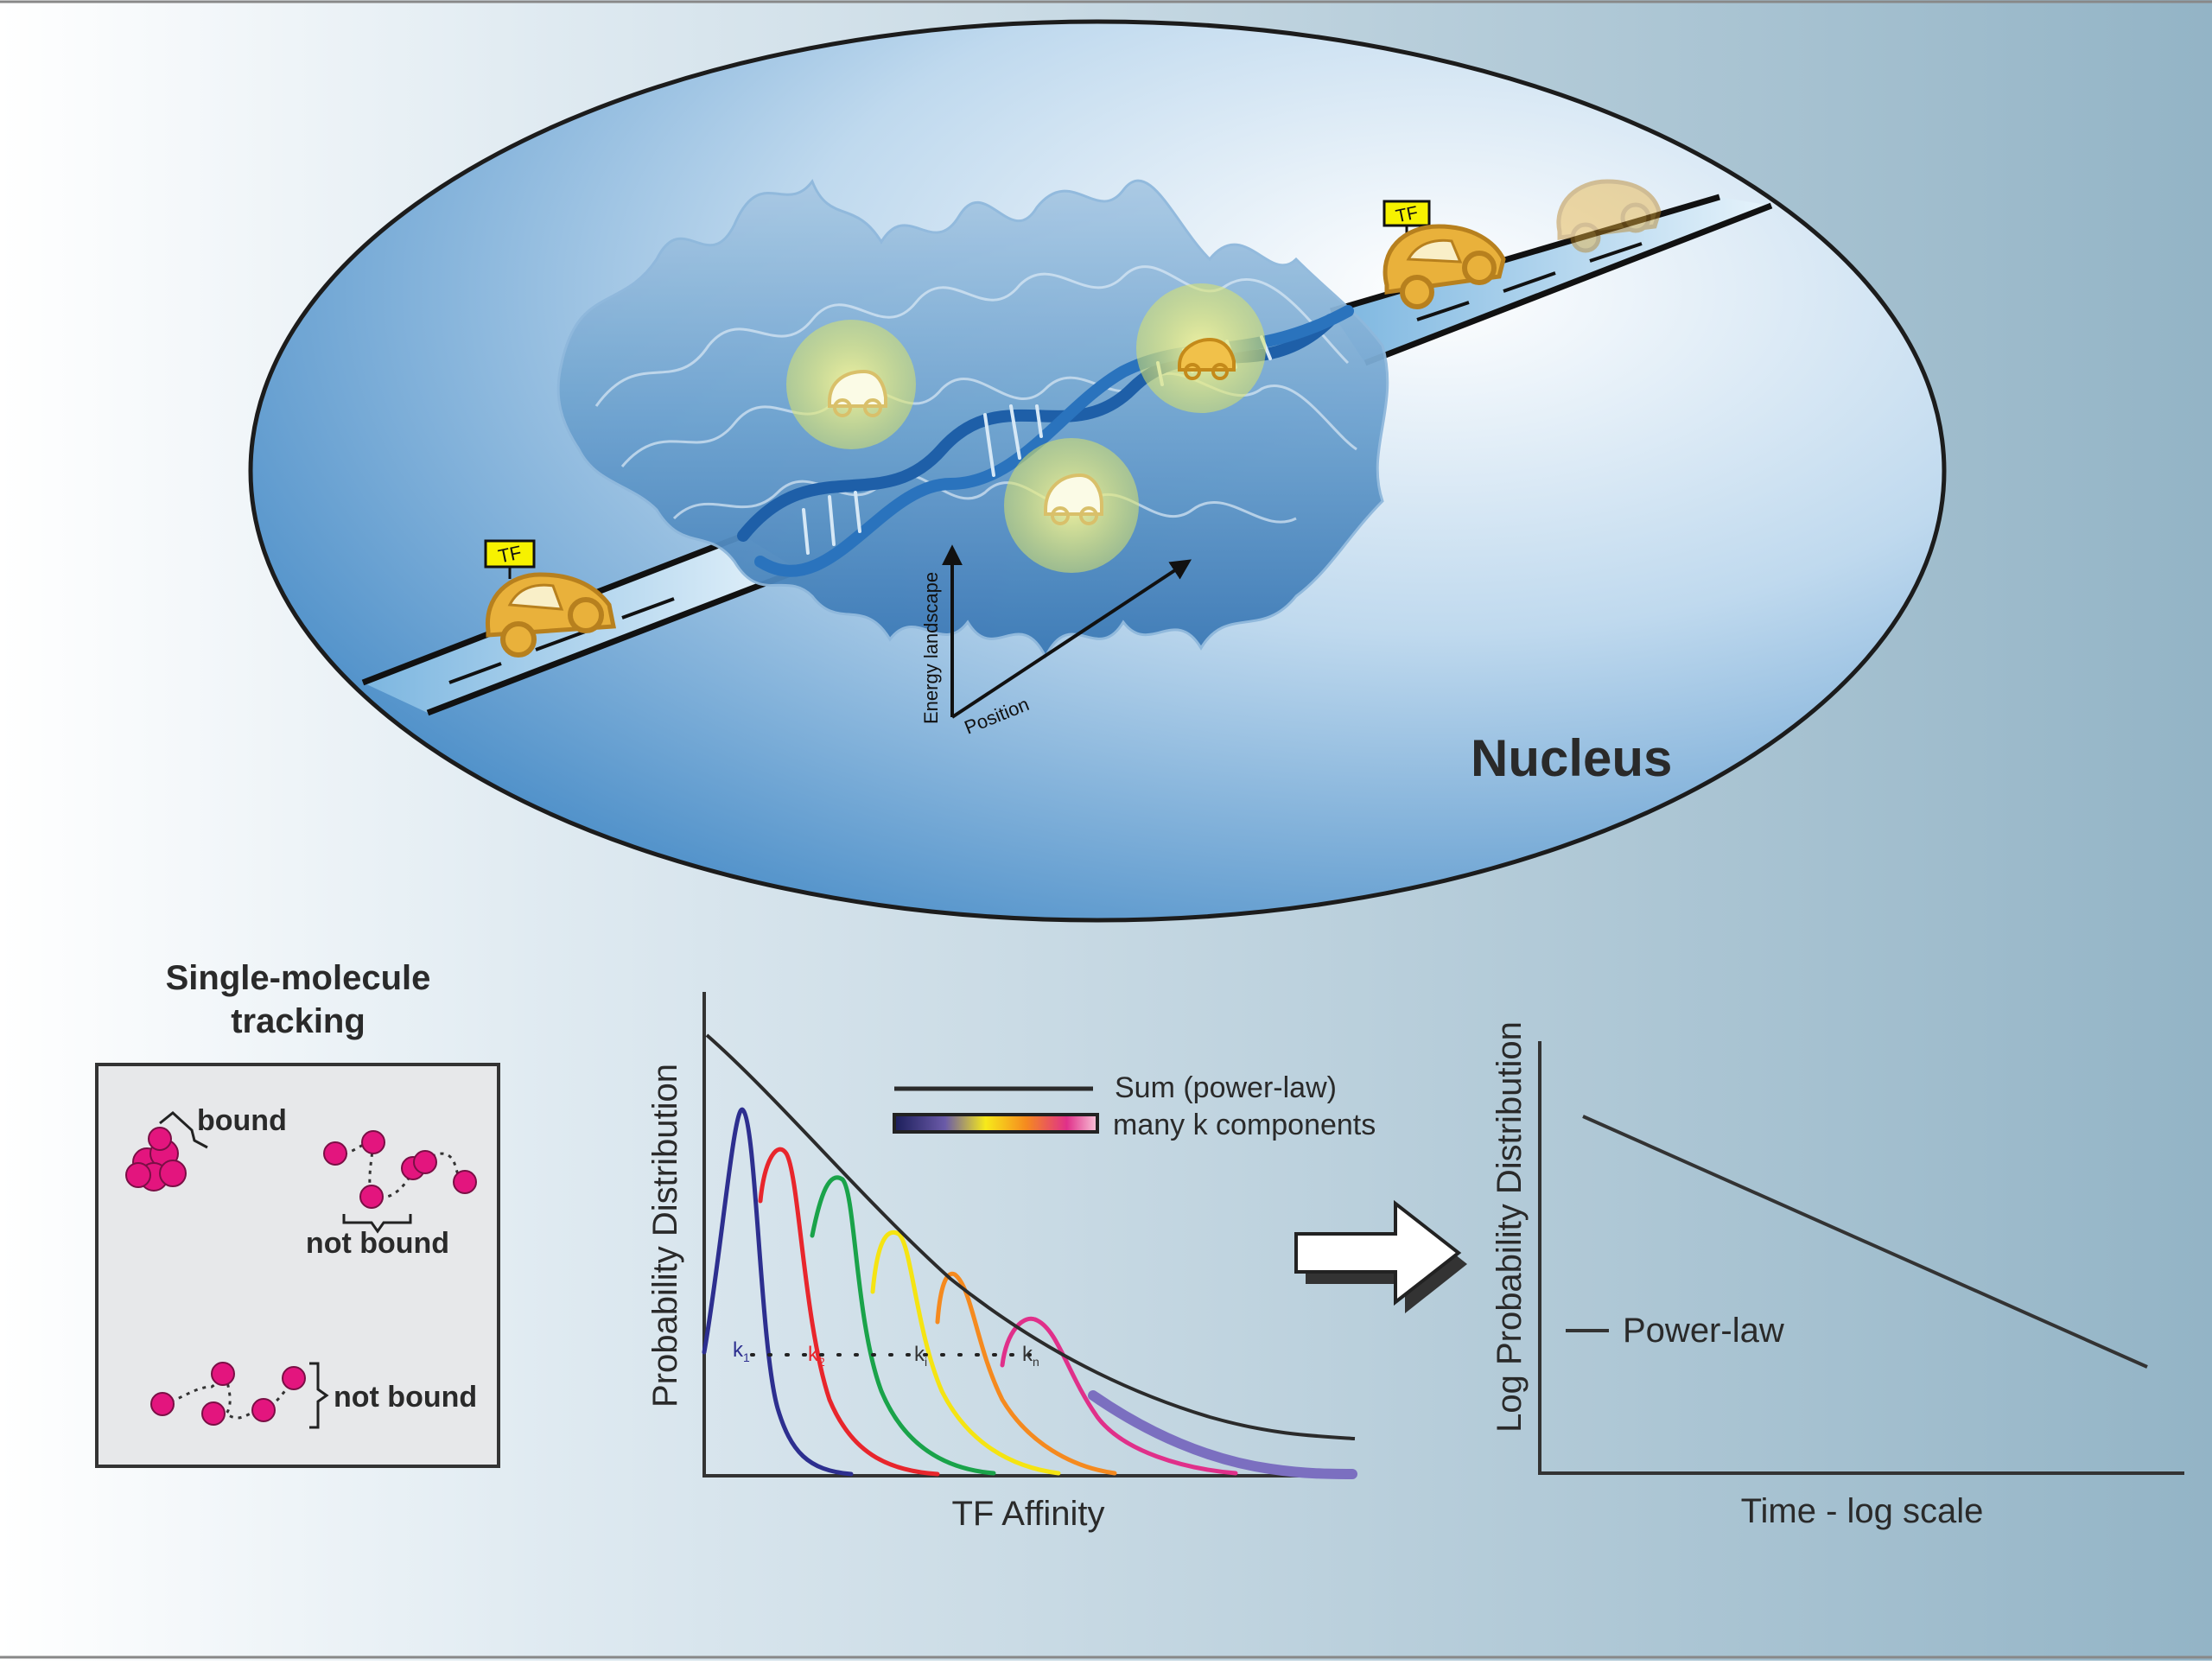  I want to click on kn-label: kn, so click(1030, 1356).